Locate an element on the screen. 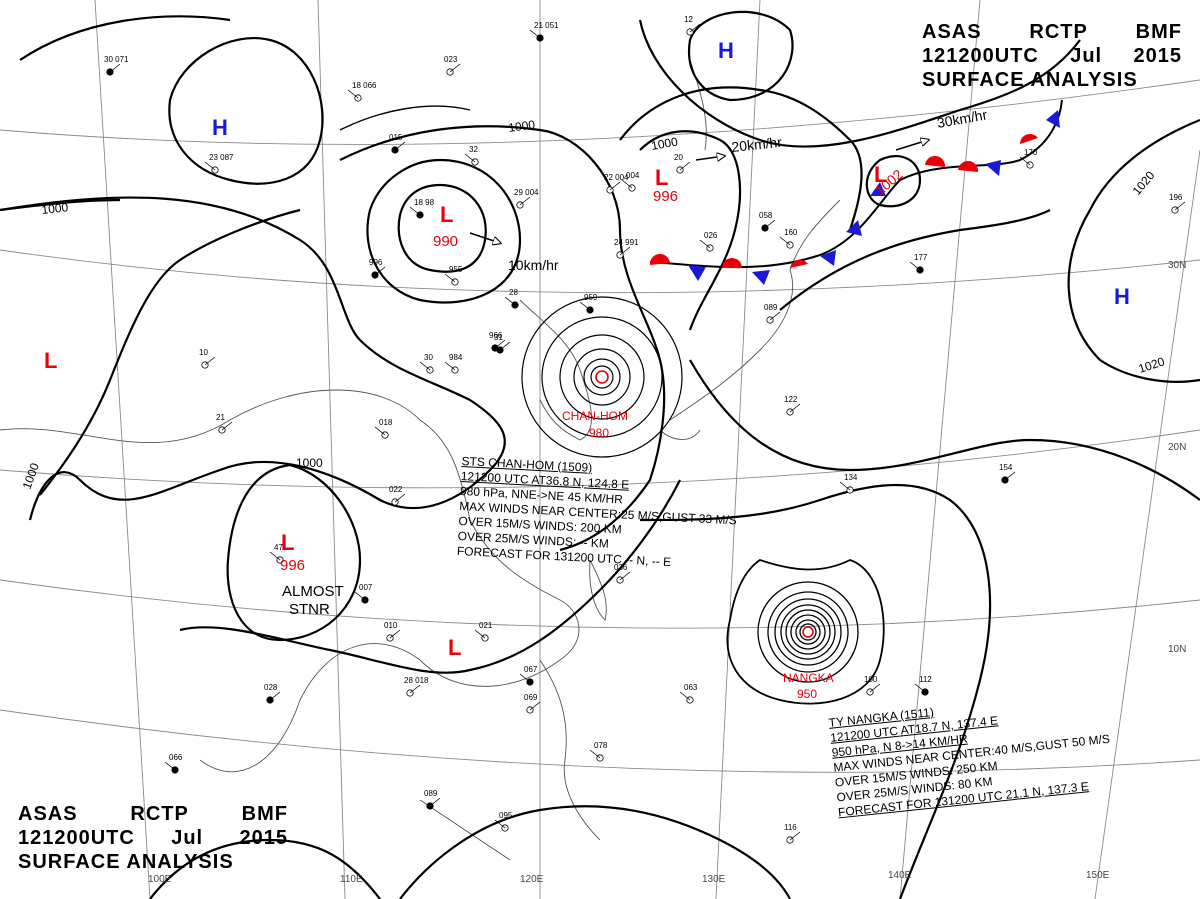  station-label: 955 is located at coordinates (456, 269).